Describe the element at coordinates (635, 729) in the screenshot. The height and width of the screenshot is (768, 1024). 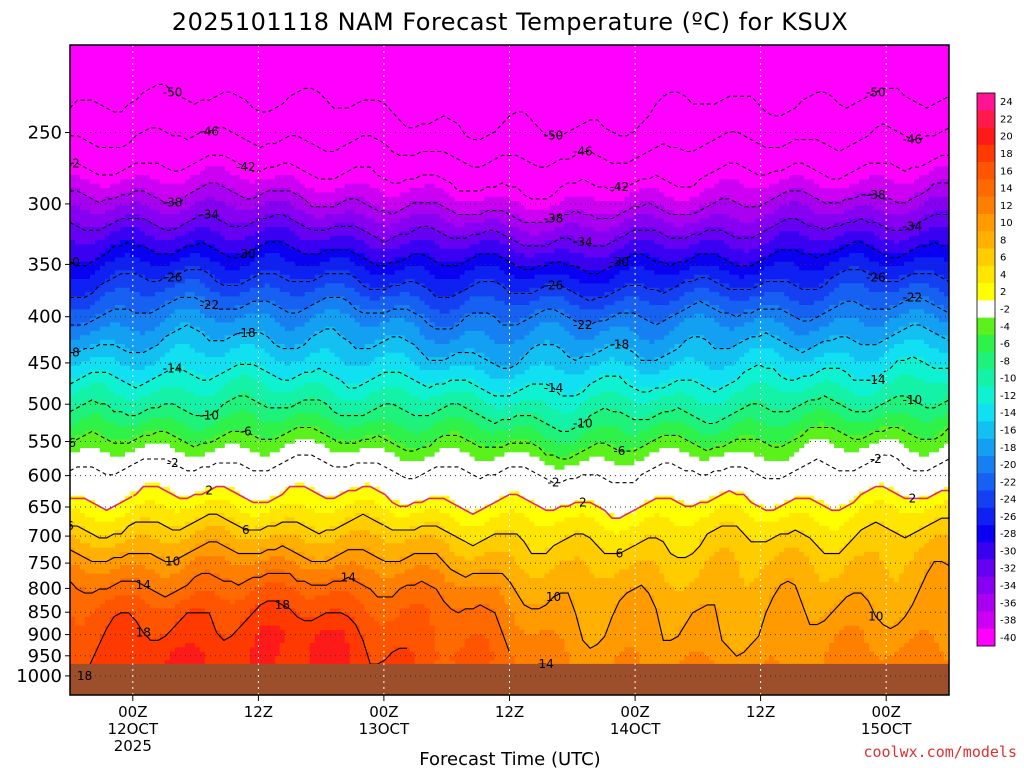
I see `x-tick-label: 14OCT` at that location.